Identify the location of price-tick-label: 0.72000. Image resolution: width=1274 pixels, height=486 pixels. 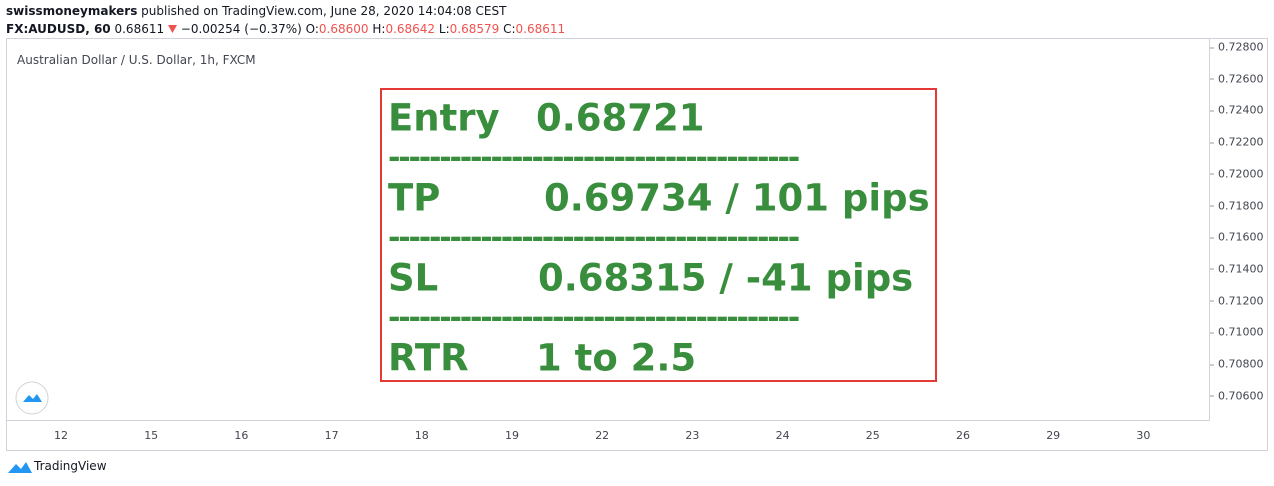
(1237, 174).